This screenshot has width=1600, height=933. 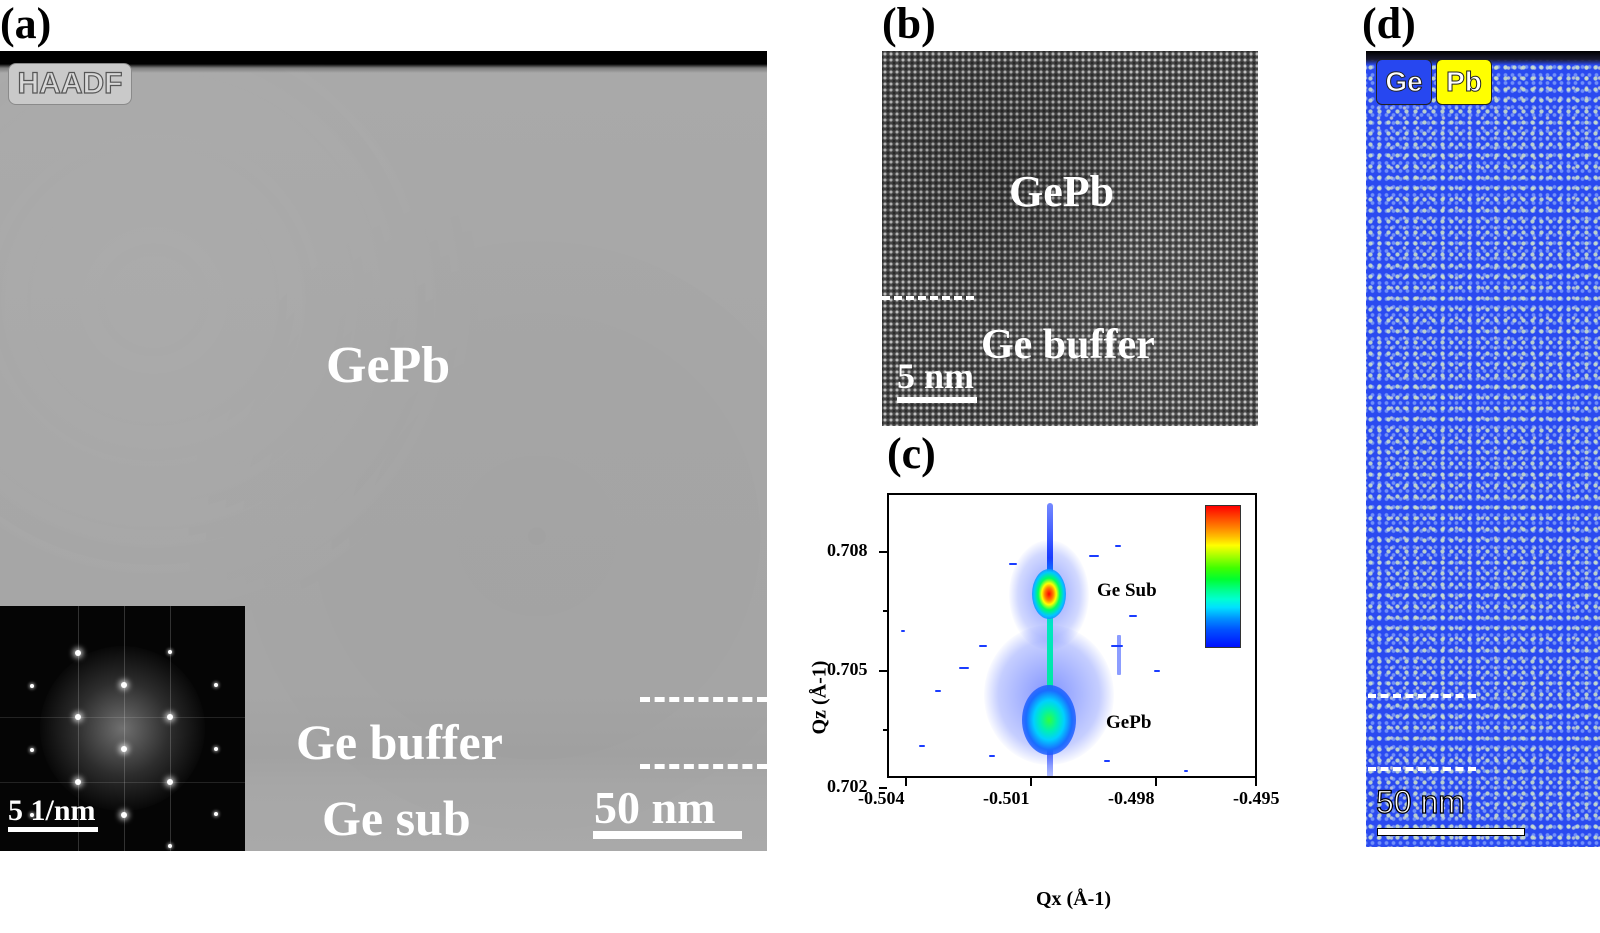 I want to click on panel-c-label: (c), so click(x=911, y=453).